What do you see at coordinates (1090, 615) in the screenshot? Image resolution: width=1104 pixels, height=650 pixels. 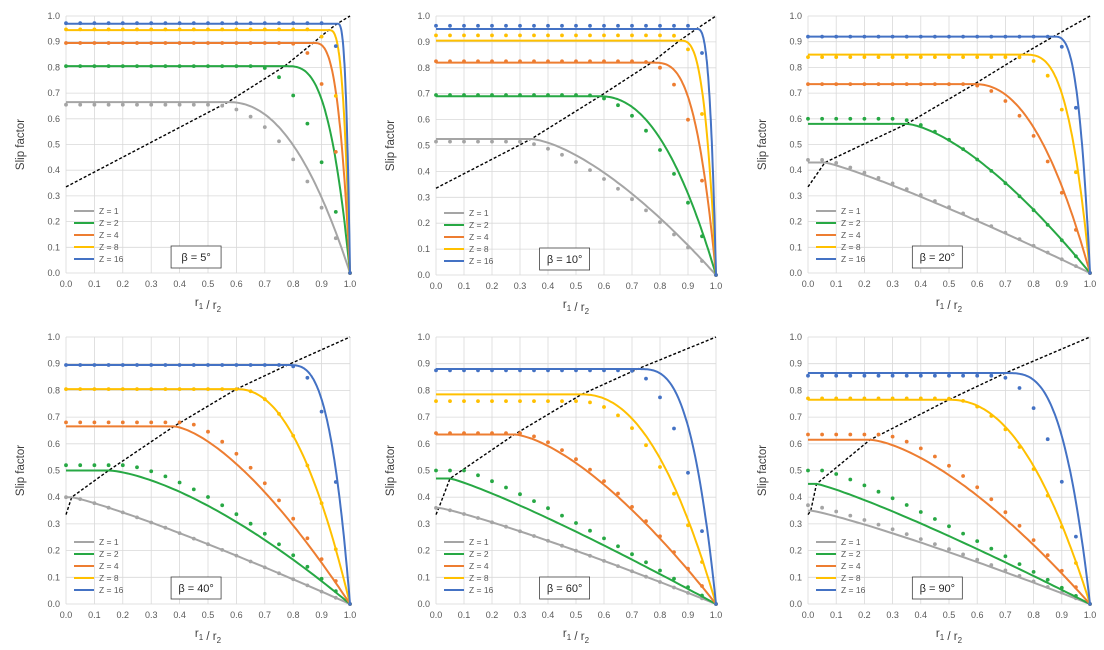 I see `x-tick-label: 1.0` at bounding box center [1090, 615].